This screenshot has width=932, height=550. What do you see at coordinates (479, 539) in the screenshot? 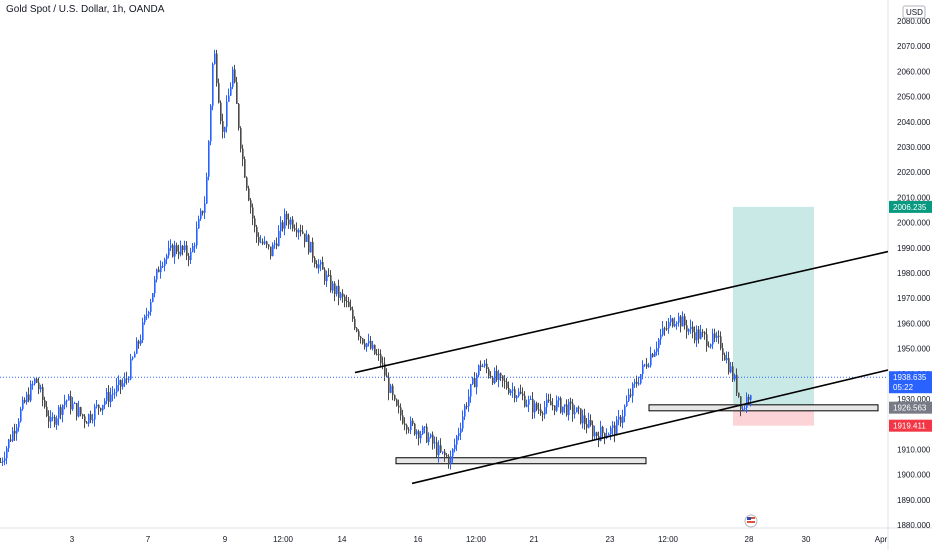
I see `time-axis: 3 7 9 12:00 14 16 12:00 21 23 12:00 28 30 Apr` at bounding box center [479, 539].